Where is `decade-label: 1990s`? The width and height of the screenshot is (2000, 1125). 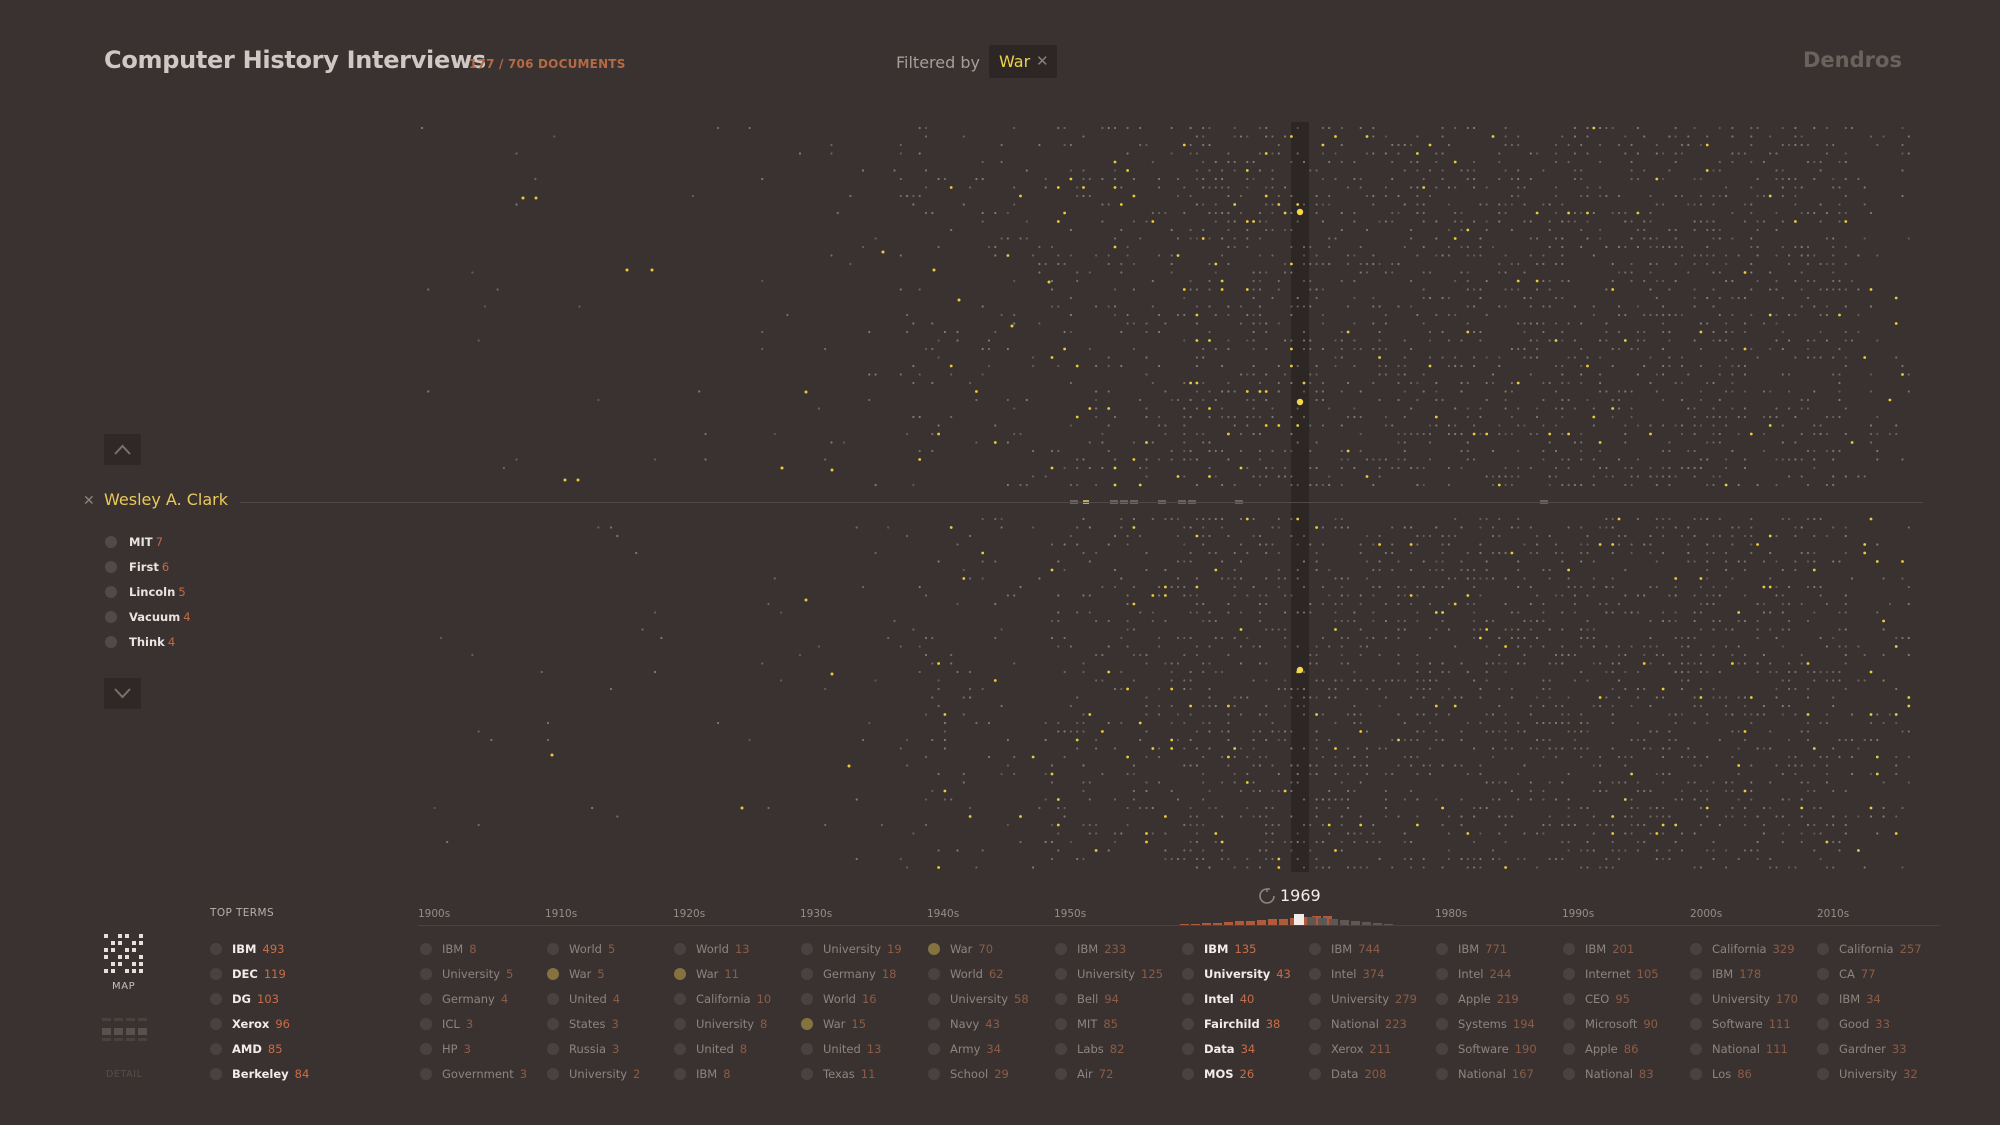 decade-label: 1990s is located at coordinates (1578, 914).